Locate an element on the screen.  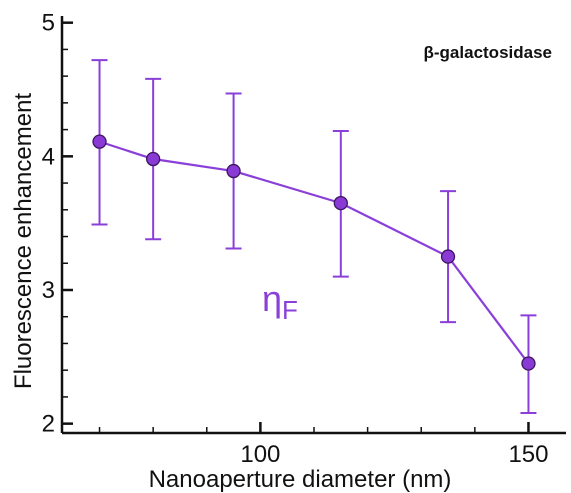
x-tick-label: 100 is located at coordinates (260, 454).